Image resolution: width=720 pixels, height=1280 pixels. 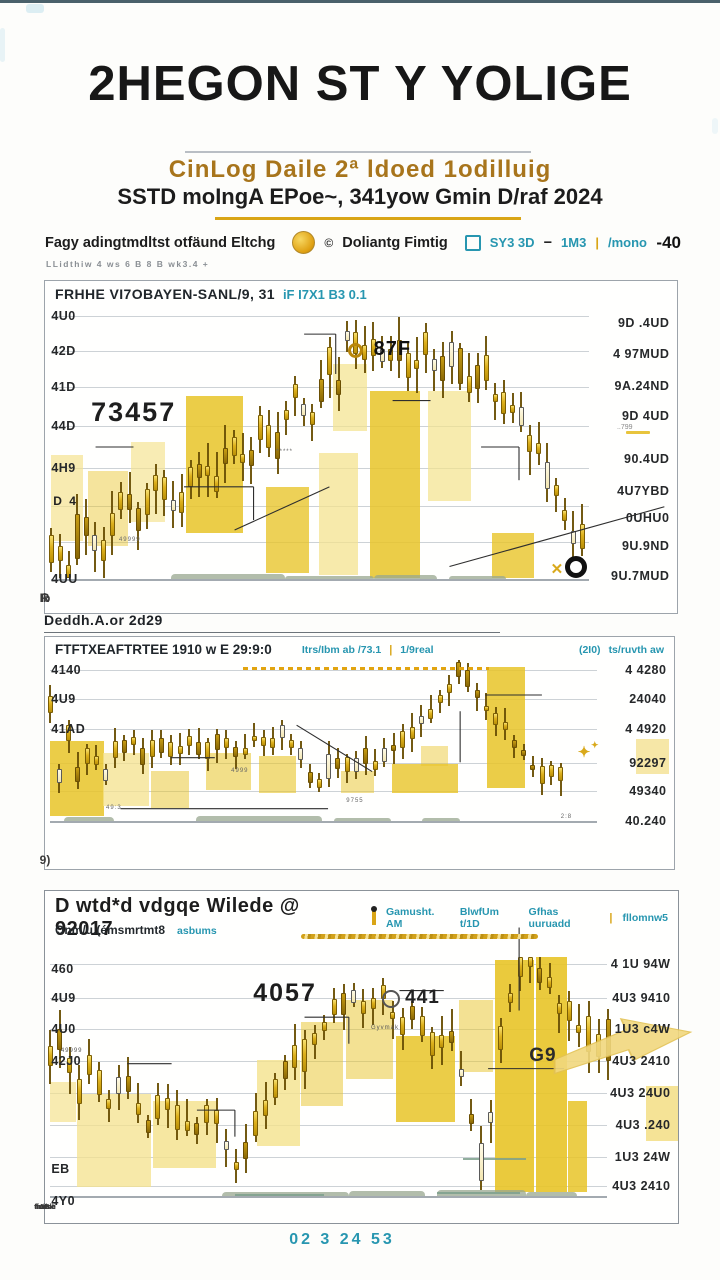 I want to click on chart-annotation: 2:8, so click(x=566, y=817).